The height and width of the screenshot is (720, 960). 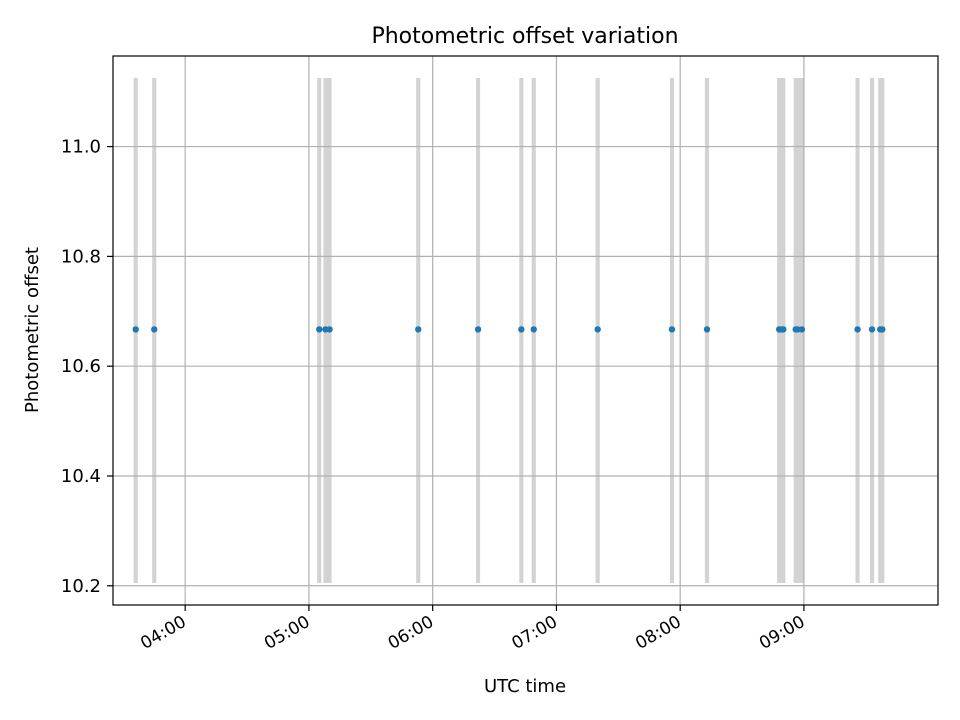 I want to click on x-axis-label: UTC time, so click(x=525, y=686).